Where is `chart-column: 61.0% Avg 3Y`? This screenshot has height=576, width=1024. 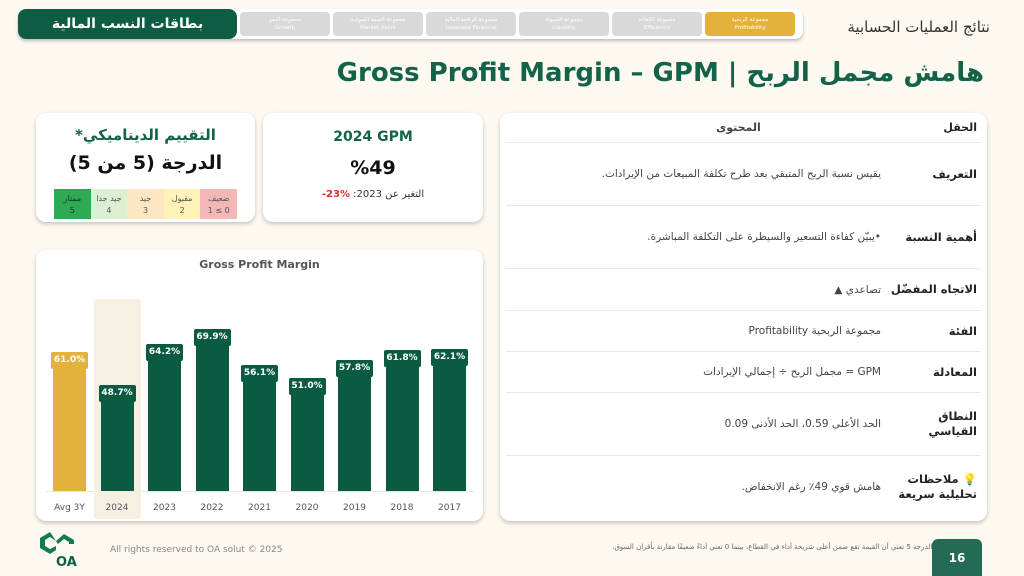
chart-column: 61.0% Avg 3Y is located at coordinates (69, 401).